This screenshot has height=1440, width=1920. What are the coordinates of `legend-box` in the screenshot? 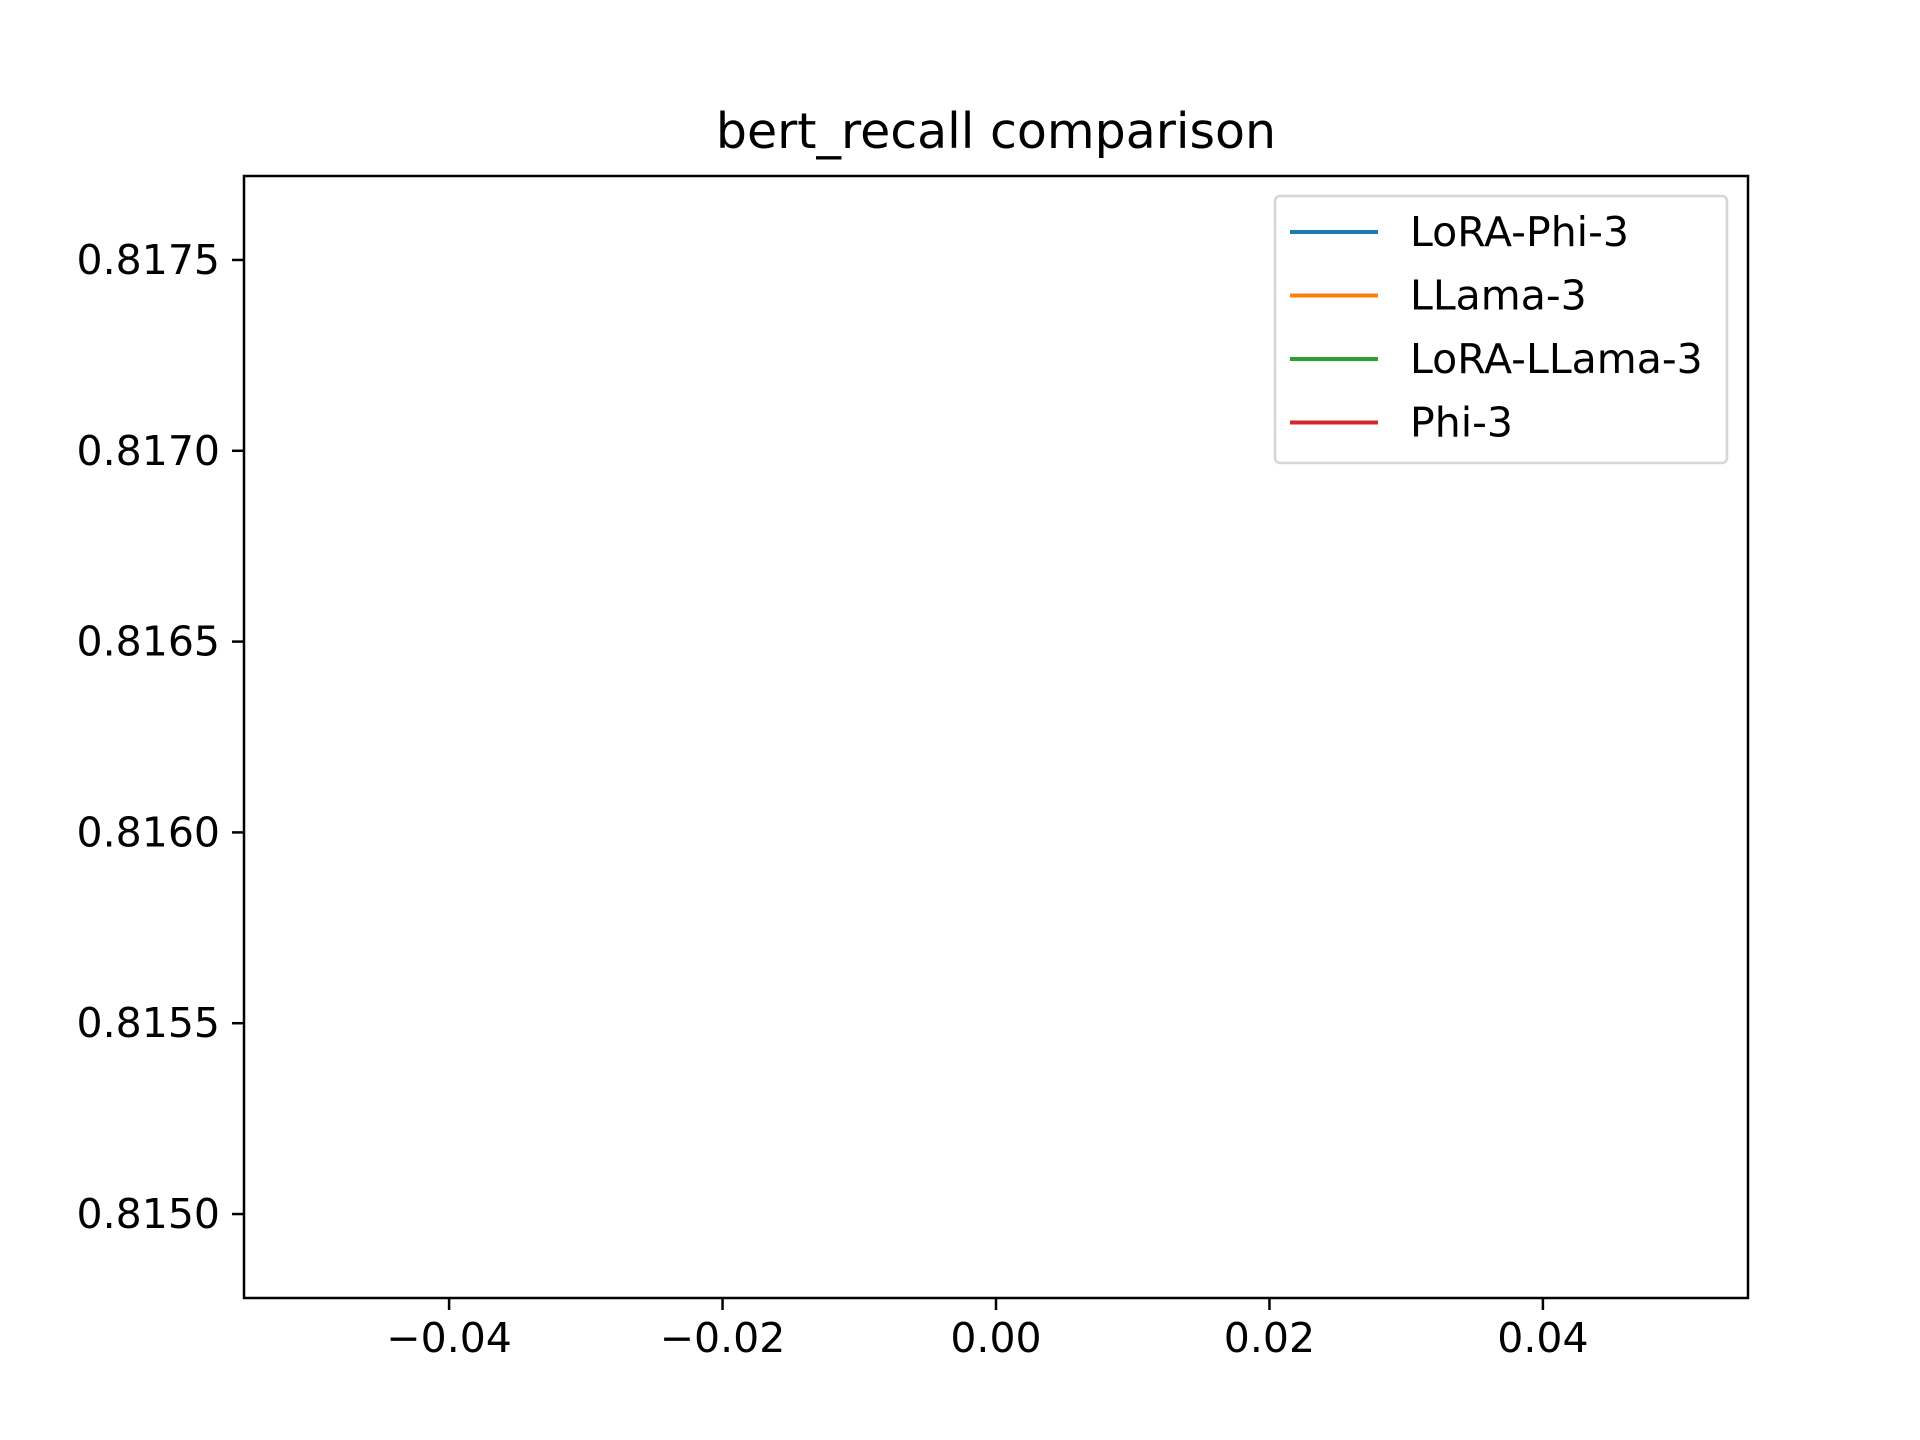 It's located at (1501, 329).